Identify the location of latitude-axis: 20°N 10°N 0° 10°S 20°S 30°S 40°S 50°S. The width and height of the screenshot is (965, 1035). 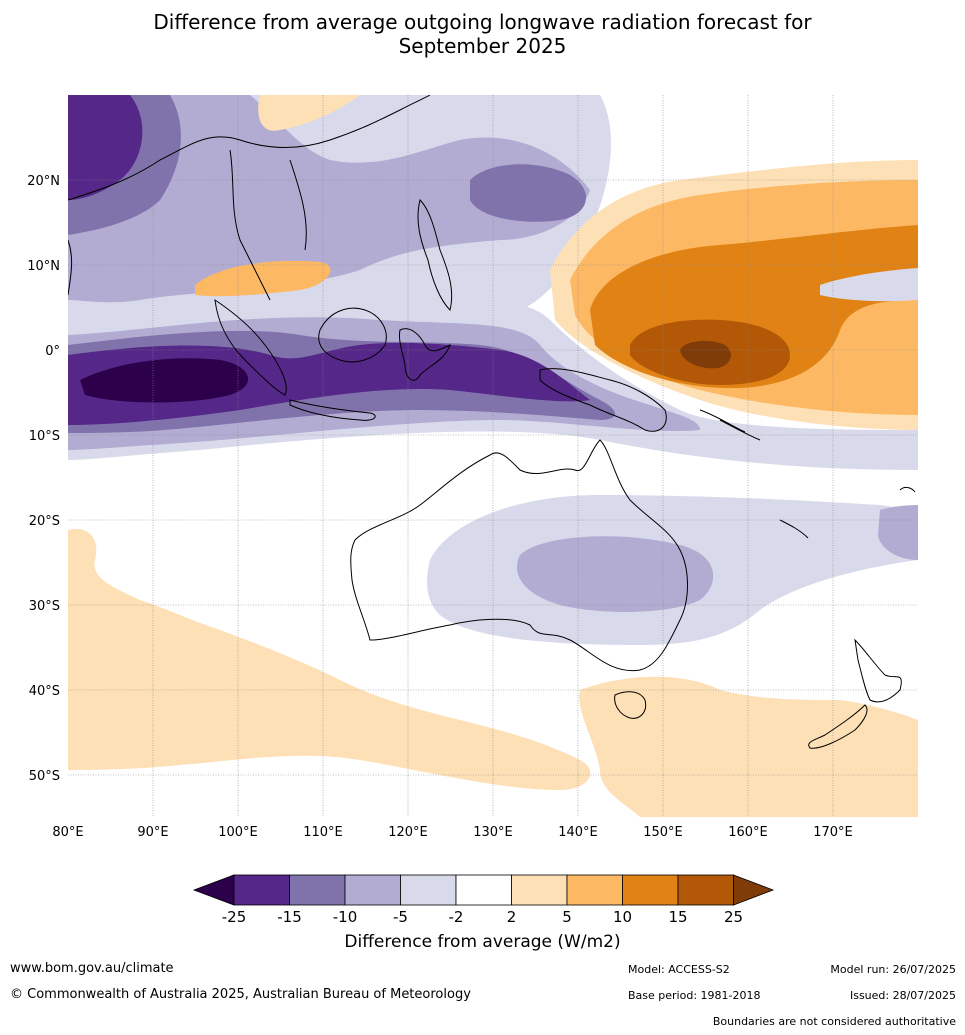
(43, 479).